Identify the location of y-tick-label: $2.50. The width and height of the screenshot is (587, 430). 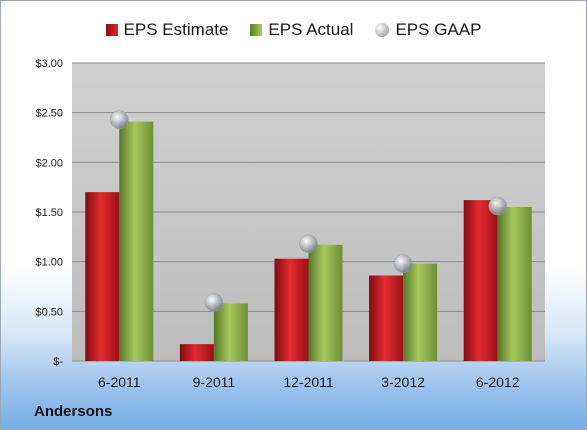
(49, 114).